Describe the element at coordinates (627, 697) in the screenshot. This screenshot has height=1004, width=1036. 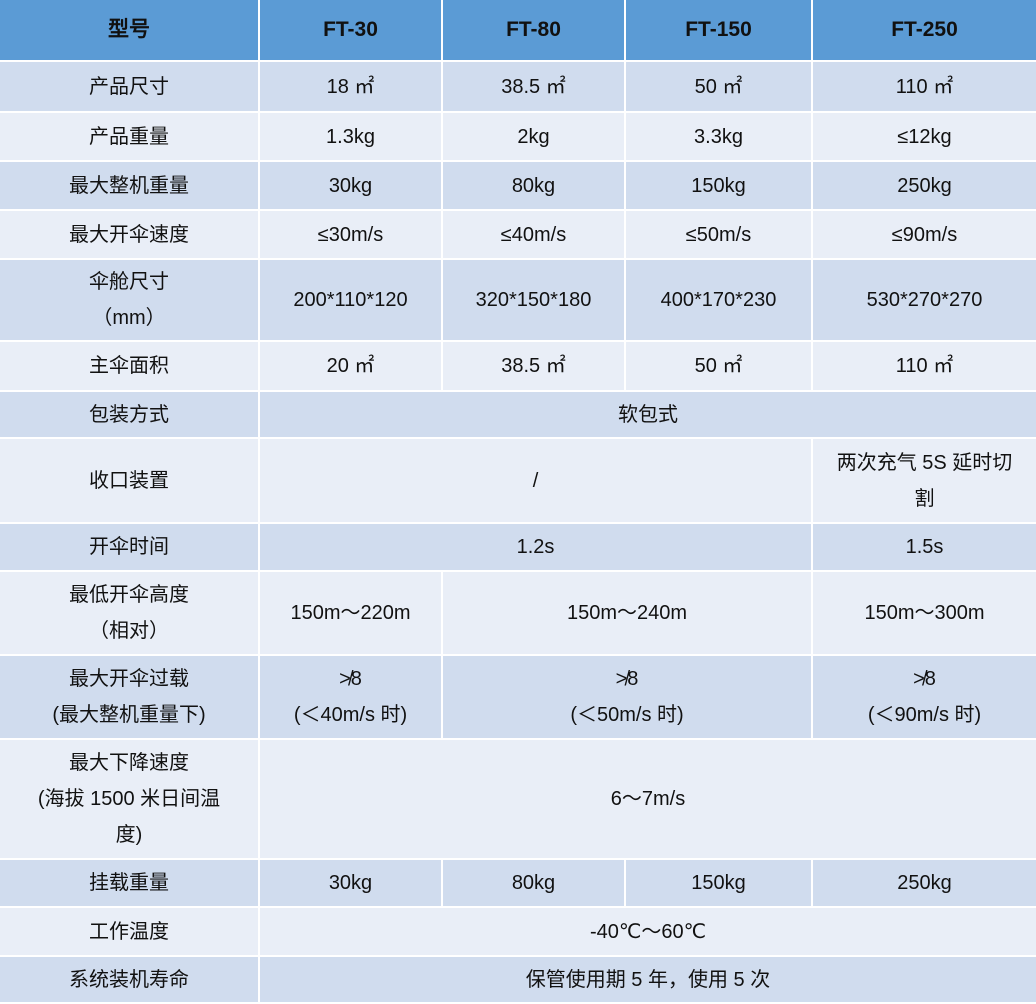
I see `table-cell: ≯8 (＜50m/s 时)` at that location.